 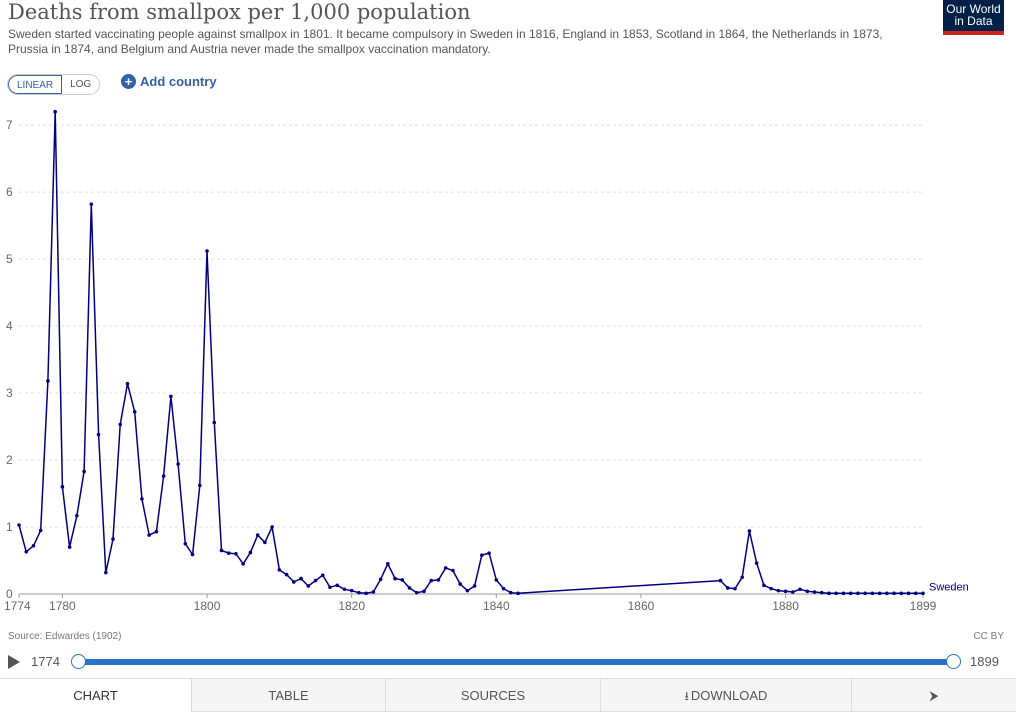 What do you see at coordinates (35, 84) in the screenshot?
I see `linear-scale-button: LINEAR` at bounding box center [35, 84].